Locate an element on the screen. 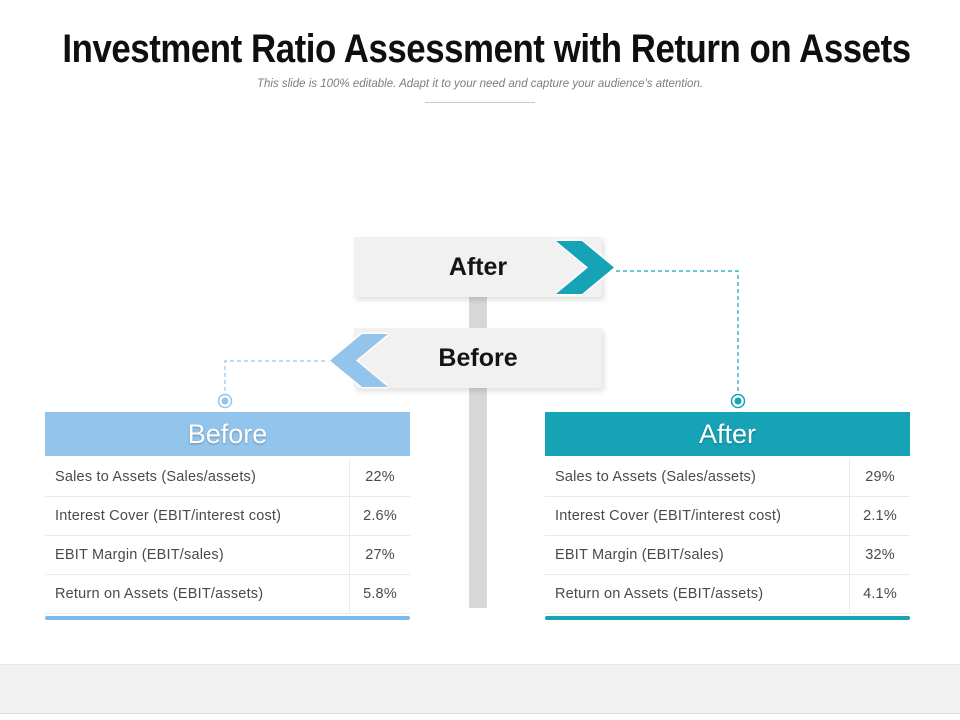 The width and height of the screenshot is (960, 720). chevron-left-shape is located at coordinates (357, 360).